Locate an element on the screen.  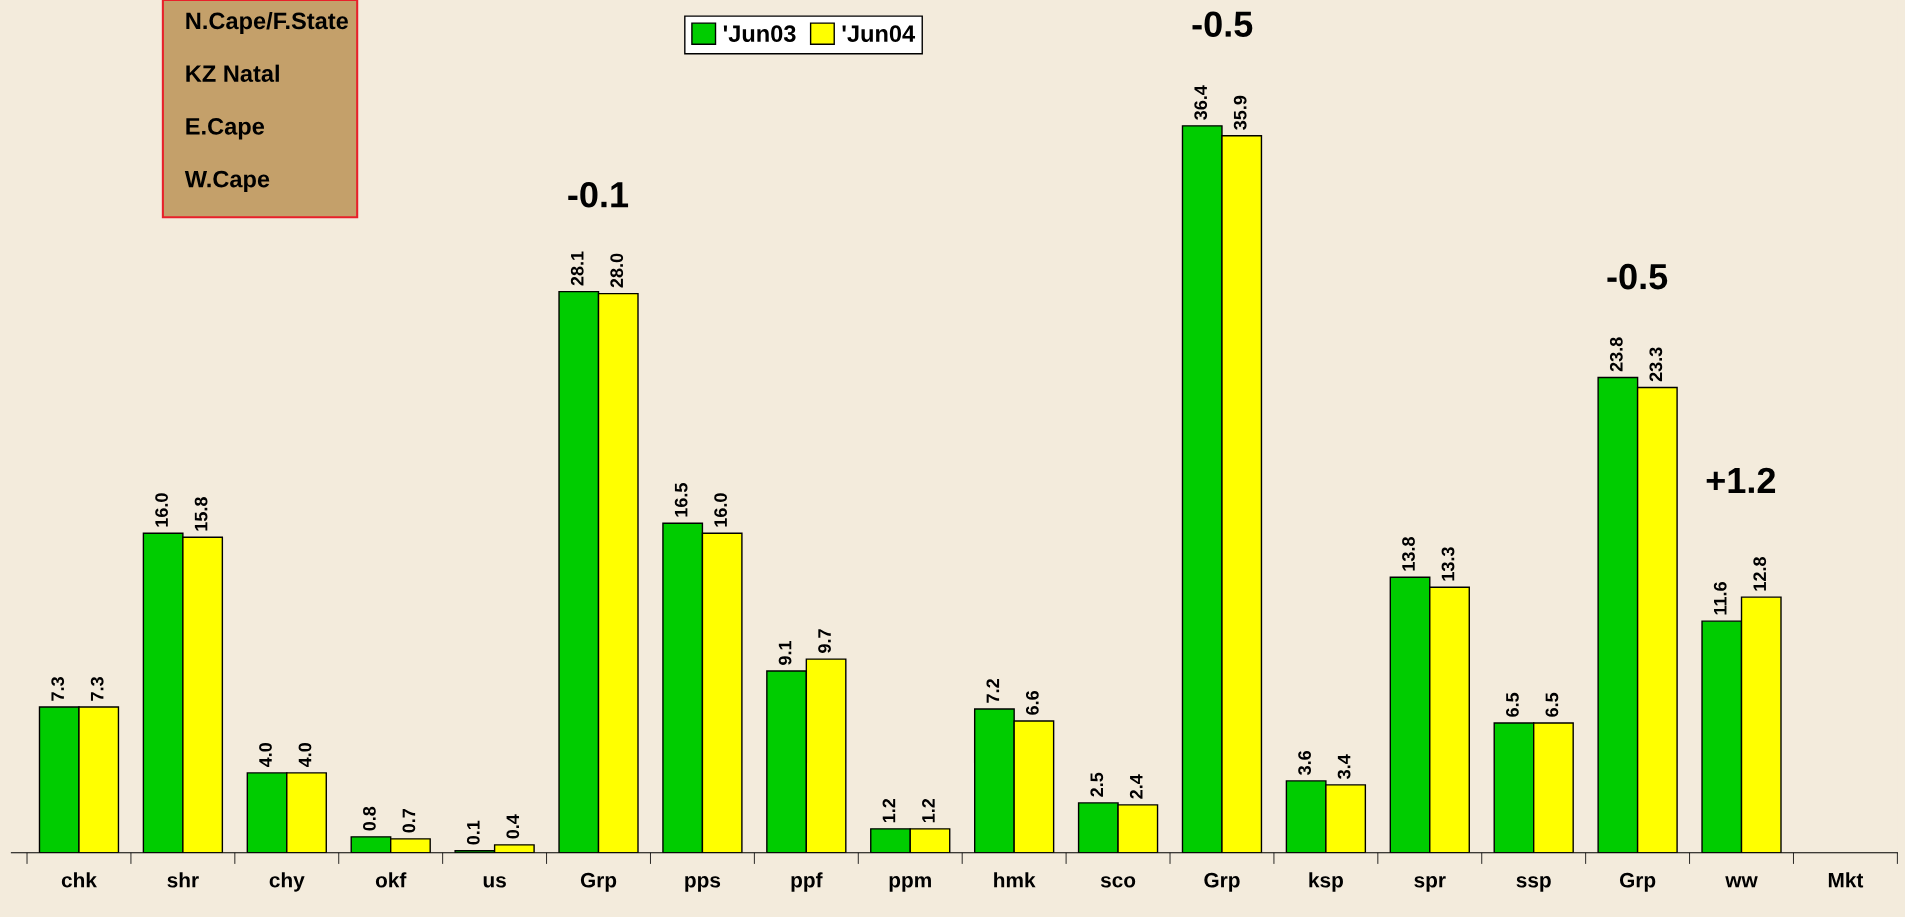
x-tick-label: ssp is located at coordinates (1533, 884).